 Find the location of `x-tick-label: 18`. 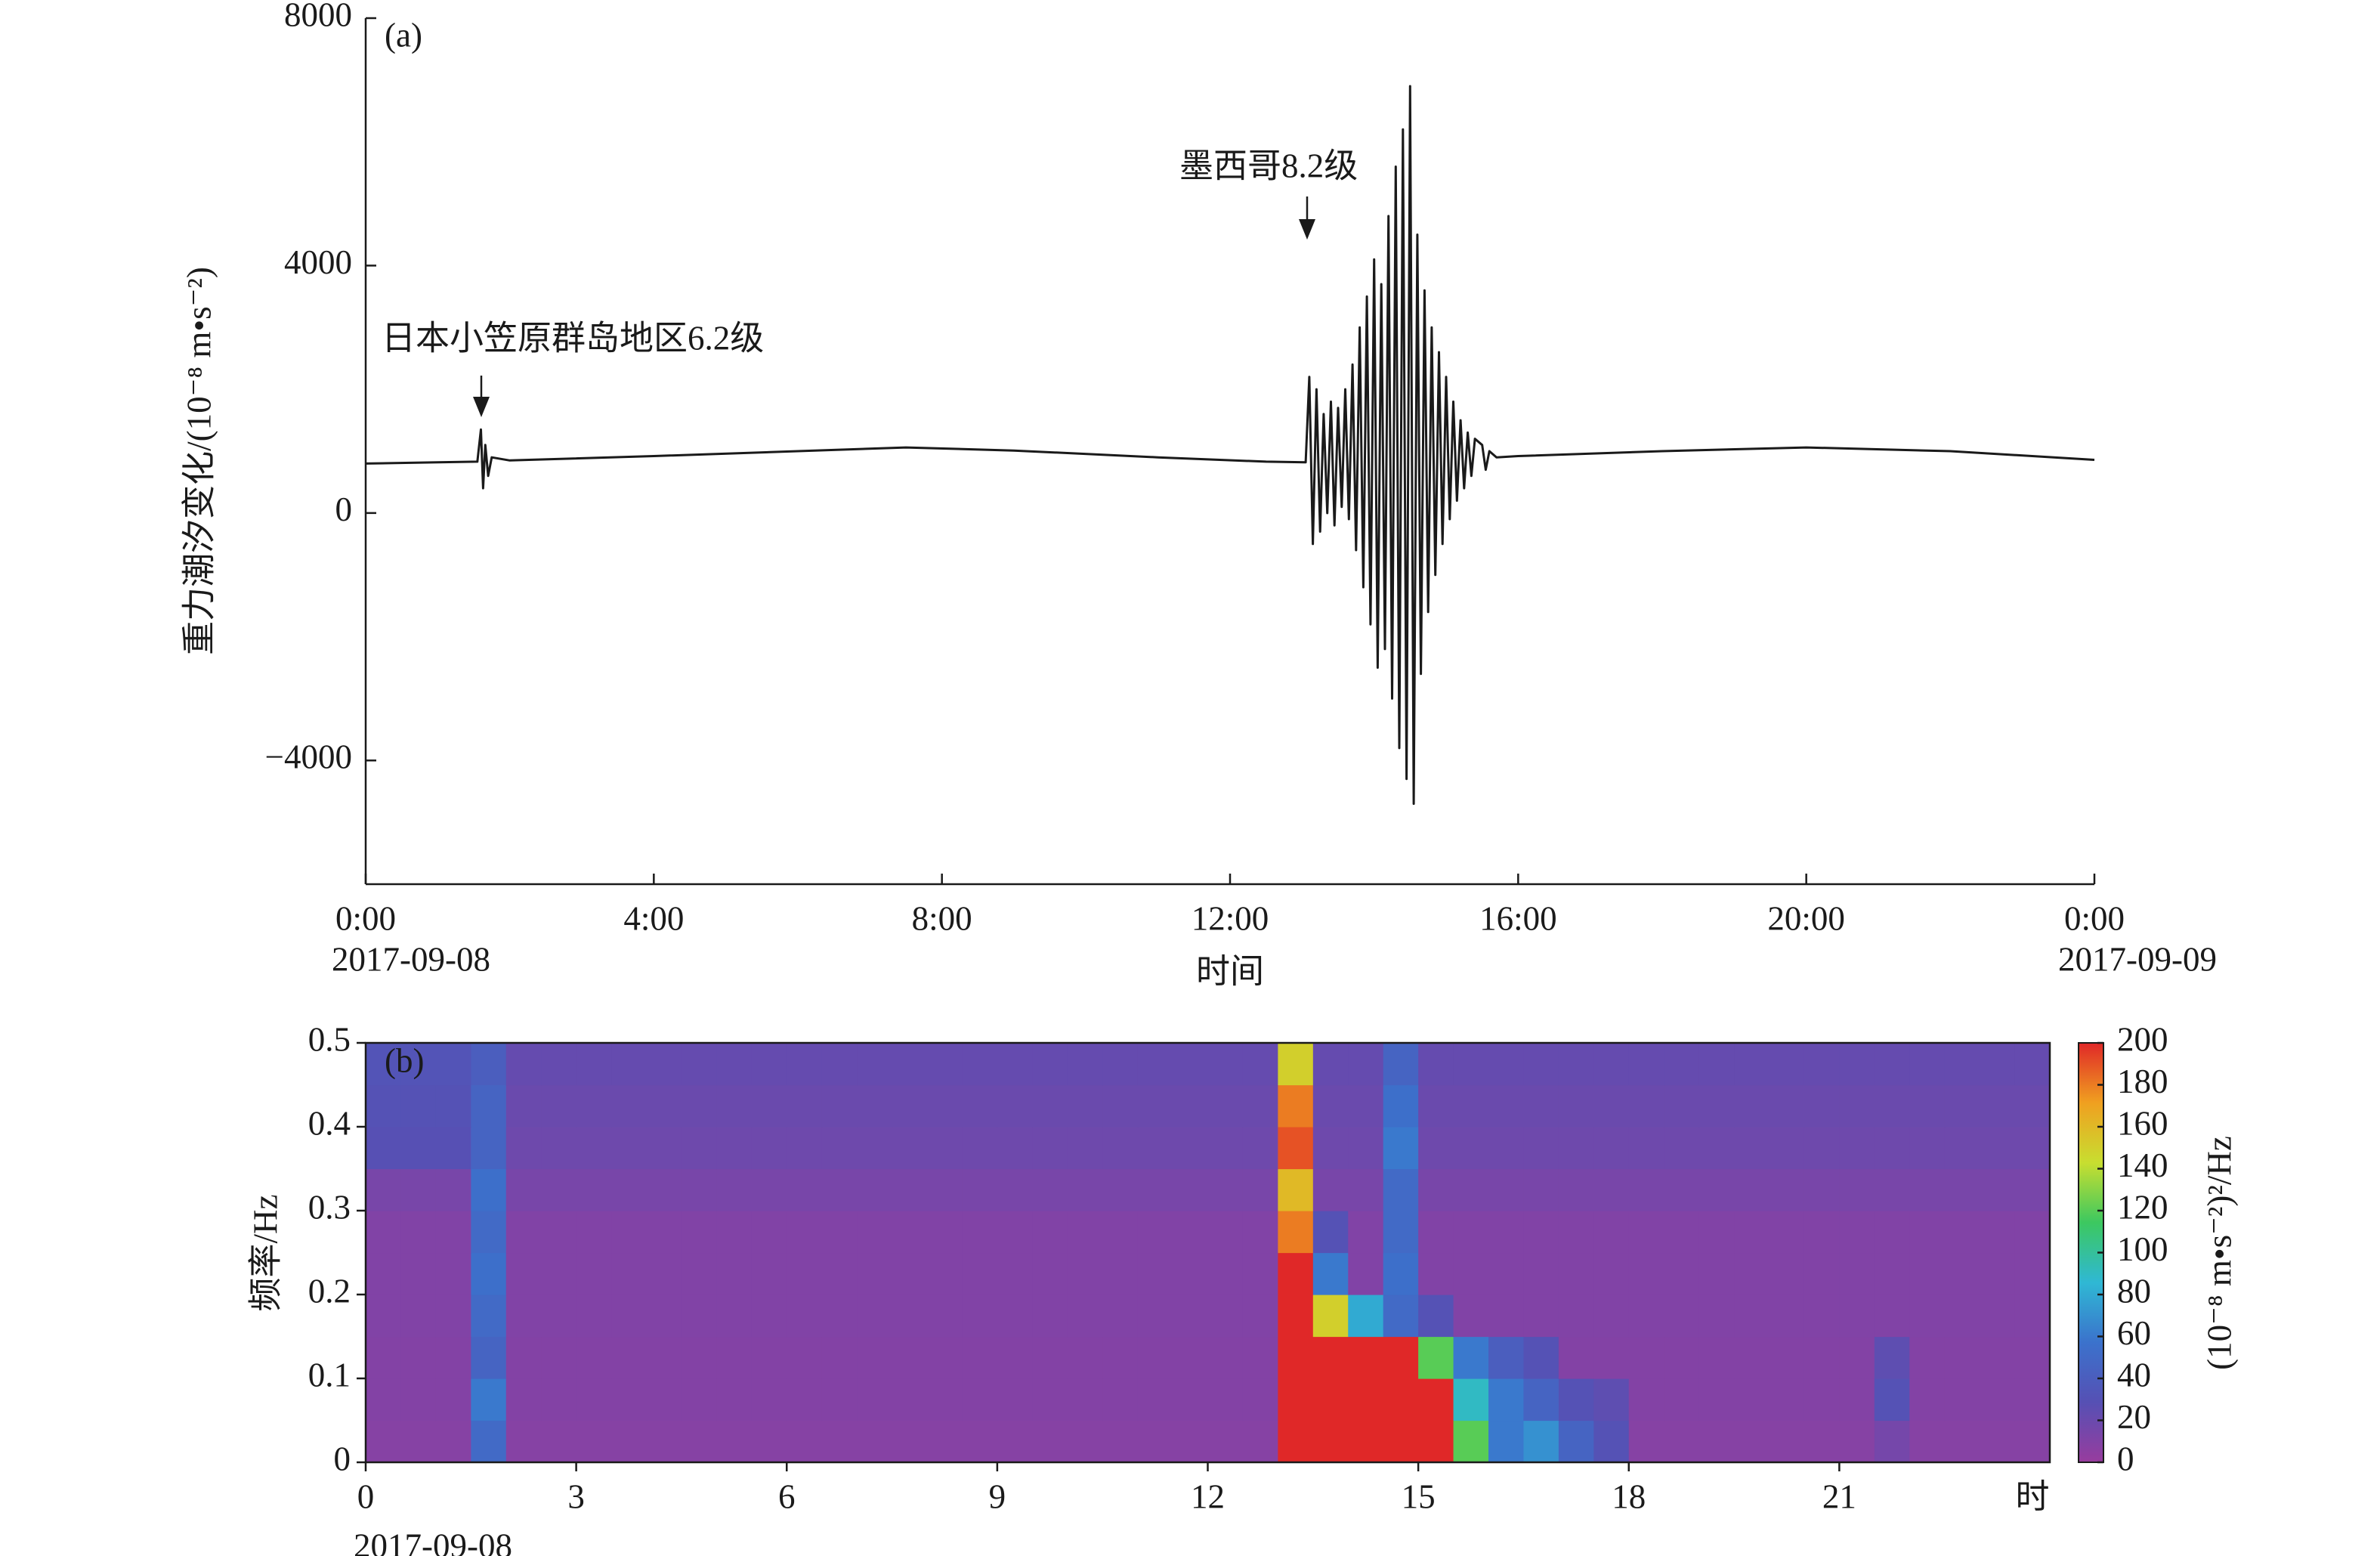

x-tick-label: 18 is located at coordinates (1629, 1496).